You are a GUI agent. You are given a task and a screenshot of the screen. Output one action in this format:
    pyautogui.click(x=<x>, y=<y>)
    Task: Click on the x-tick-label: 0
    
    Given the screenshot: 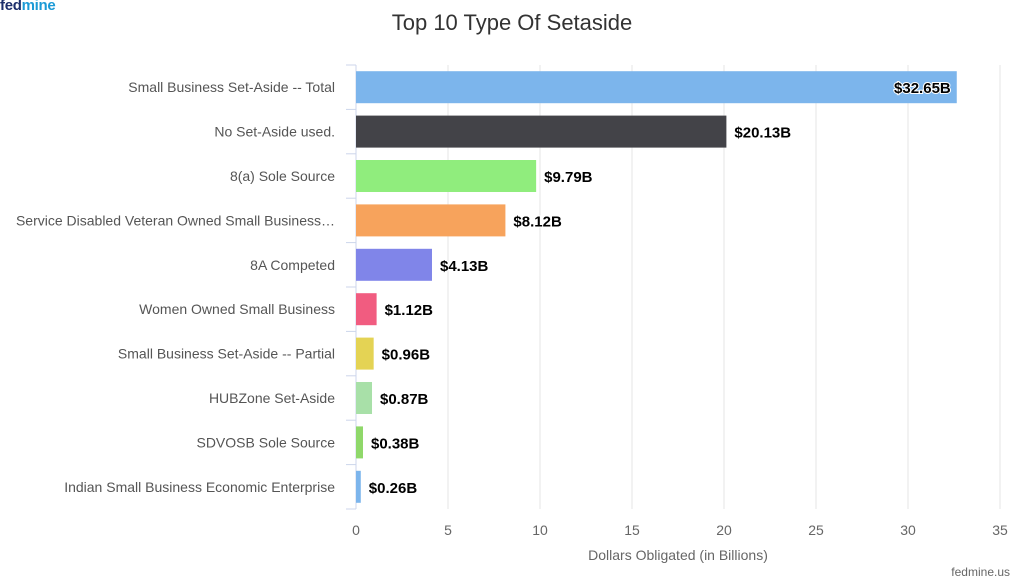 What is the action you would take?
    pyautogui.click(x=356, y=530)
    